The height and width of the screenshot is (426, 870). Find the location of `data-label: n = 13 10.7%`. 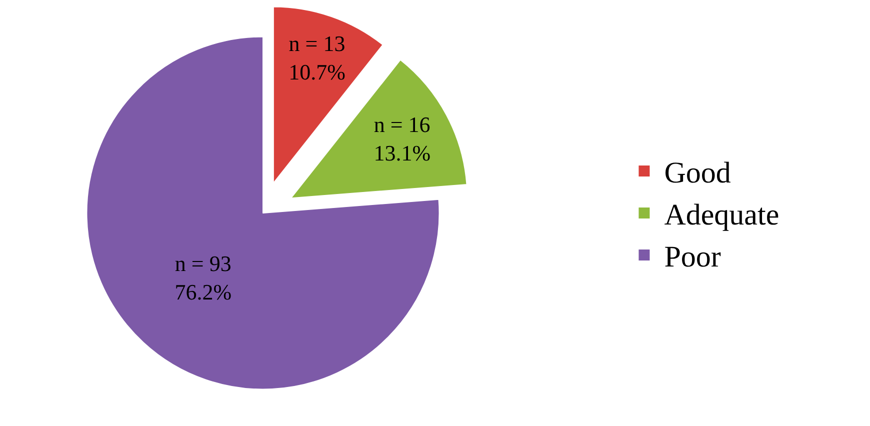

data-label: n = 13 10.7% is located at coordinates (317, 57).